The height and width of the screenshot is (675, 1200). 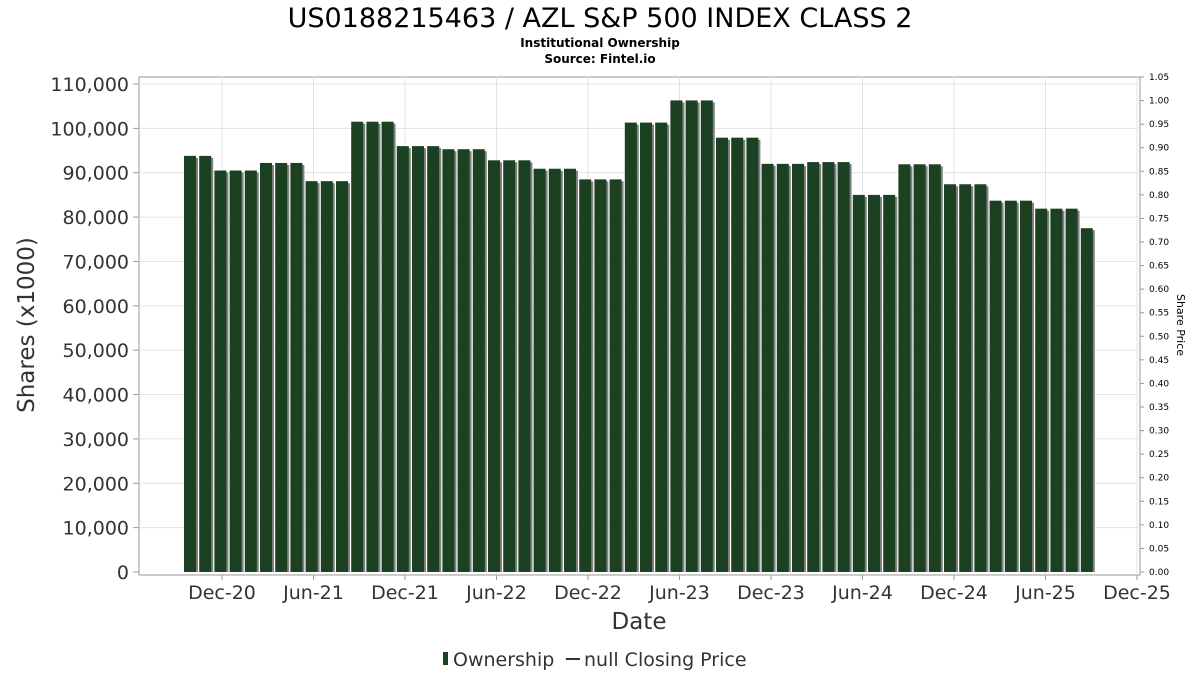 What do you see at coordinates (1159, 408) in the screenshot?
I see `y2-tick-label: 0.35` at bounding box center [1159, 408].